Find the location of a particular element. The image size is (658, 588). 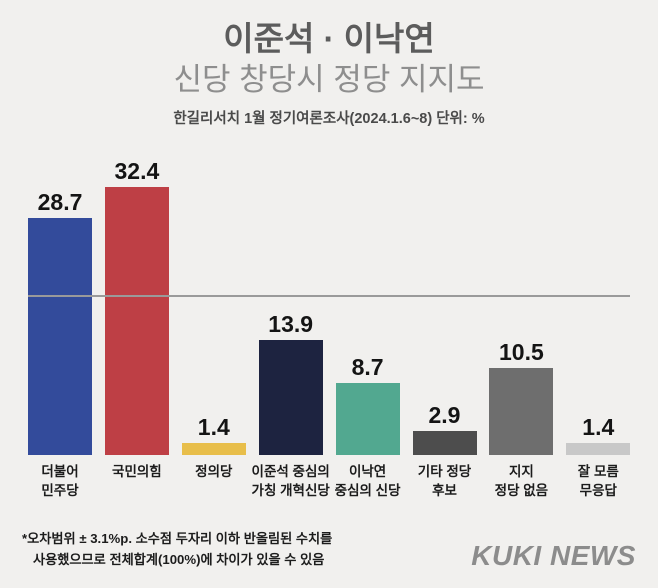

x-axis-label-line-2: 정당 없음 is located at coordinates (521, 490).